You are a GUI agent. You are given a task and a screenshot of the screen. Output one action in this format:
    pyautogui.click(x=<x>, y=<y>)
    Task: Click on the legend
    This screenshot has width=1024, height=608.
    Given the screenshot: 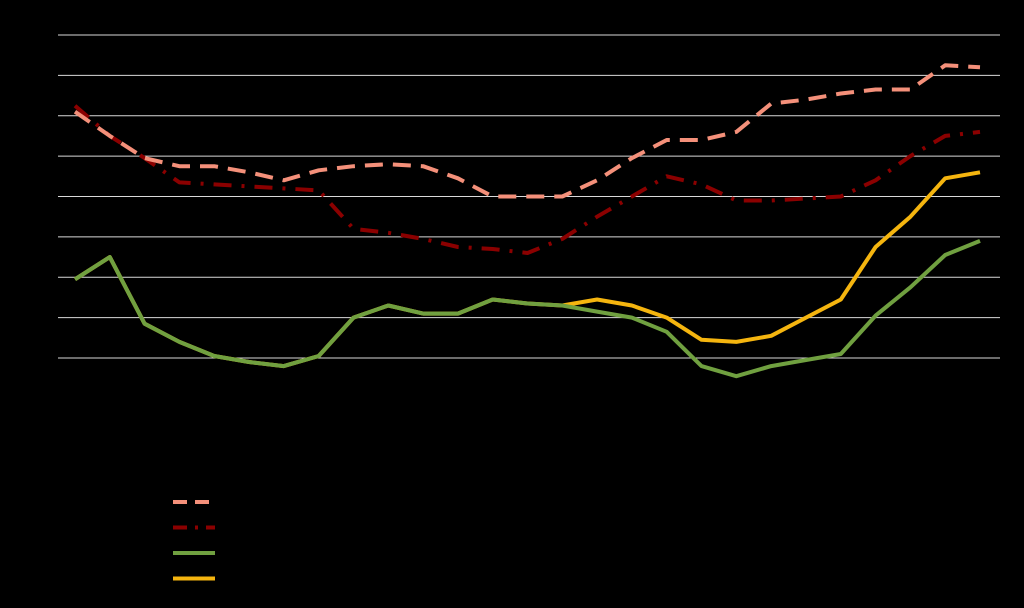 What is the action you would take?
    pyautogui.click(x=194, y=540)
    